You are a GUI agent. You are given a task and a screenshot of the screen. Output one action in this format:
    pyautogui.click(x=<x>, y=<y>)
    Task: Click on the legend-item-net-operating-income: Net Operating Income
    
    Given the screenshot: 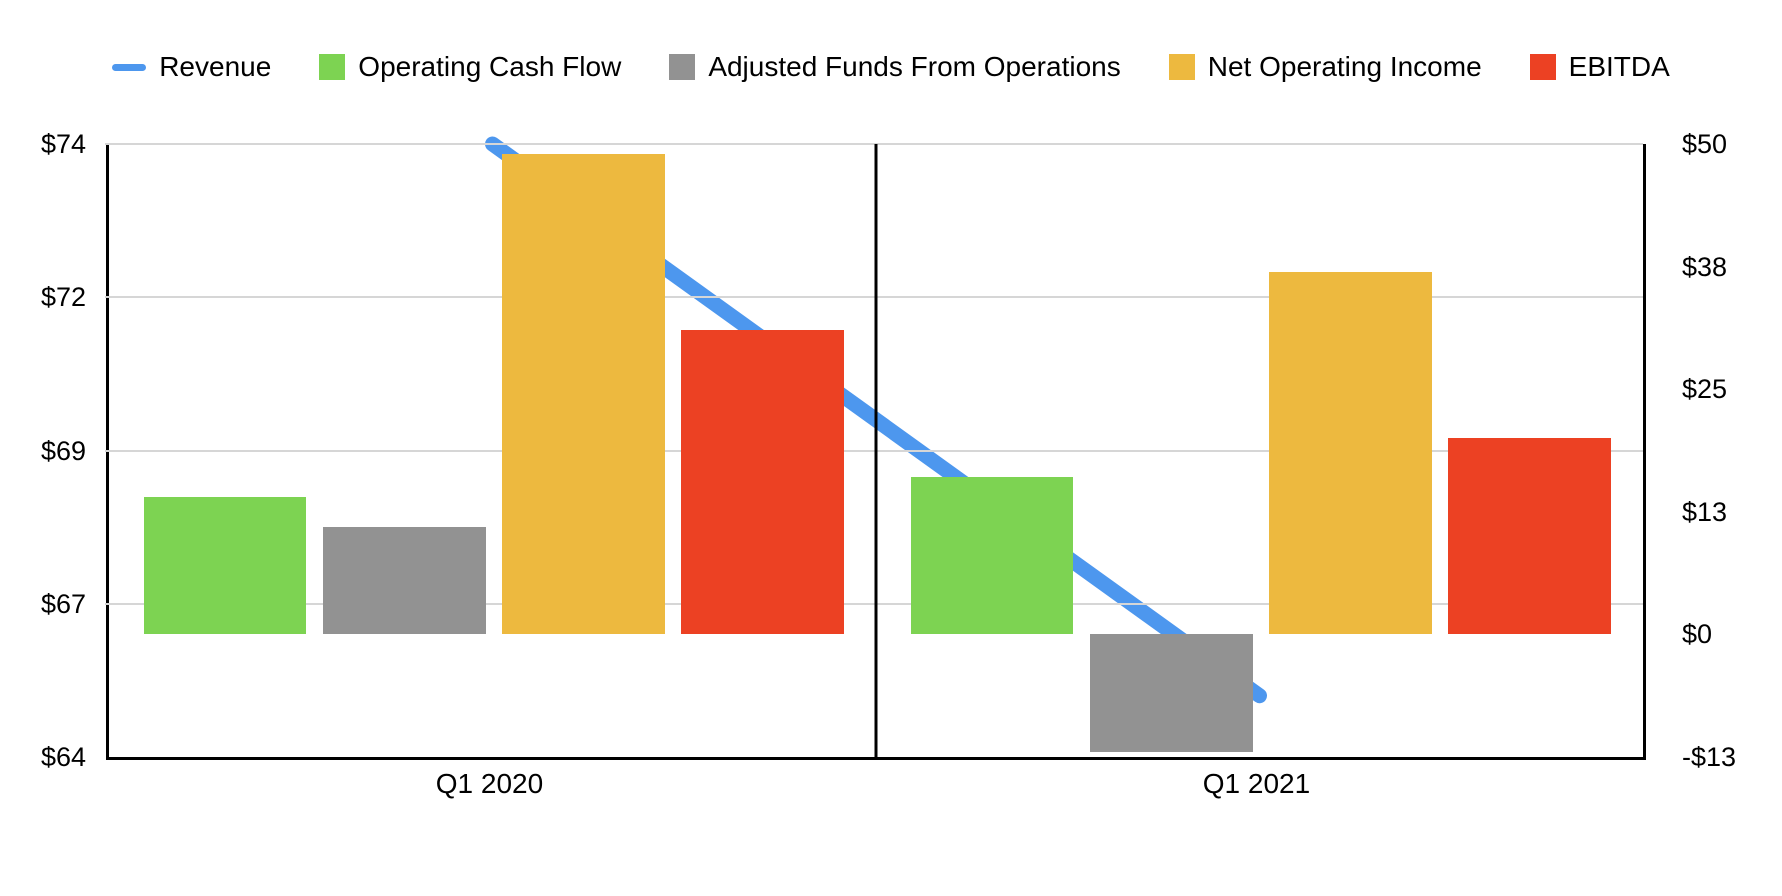 What is the action you would take?
    pyautogui.click(x=1325, y=67)
    